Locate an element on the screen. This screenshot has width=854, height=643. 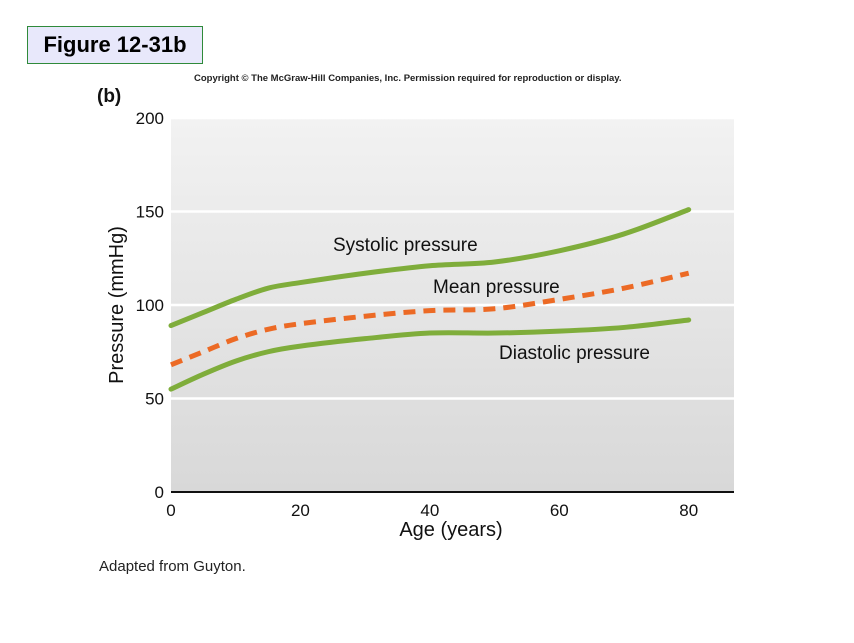
y-tick-label: 100 is located at coordinates (150, 305).